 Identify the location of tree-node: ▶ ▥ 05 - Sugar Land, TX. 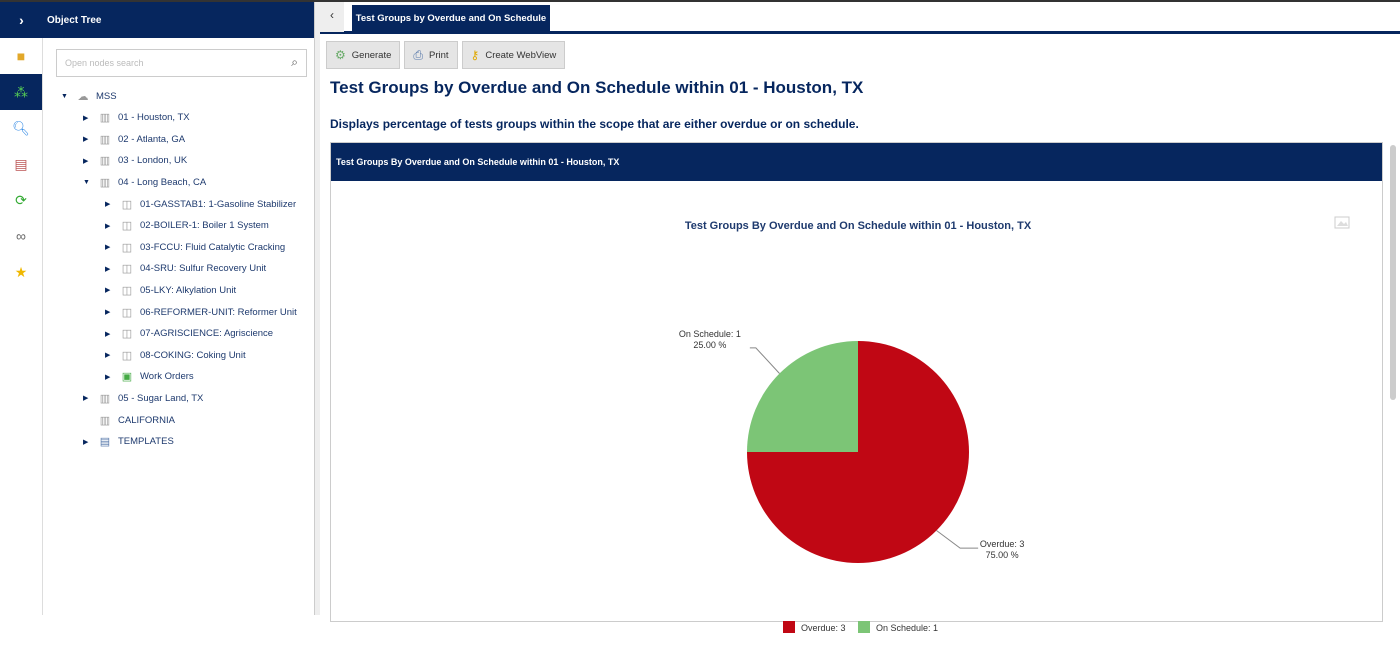
(143, 398).